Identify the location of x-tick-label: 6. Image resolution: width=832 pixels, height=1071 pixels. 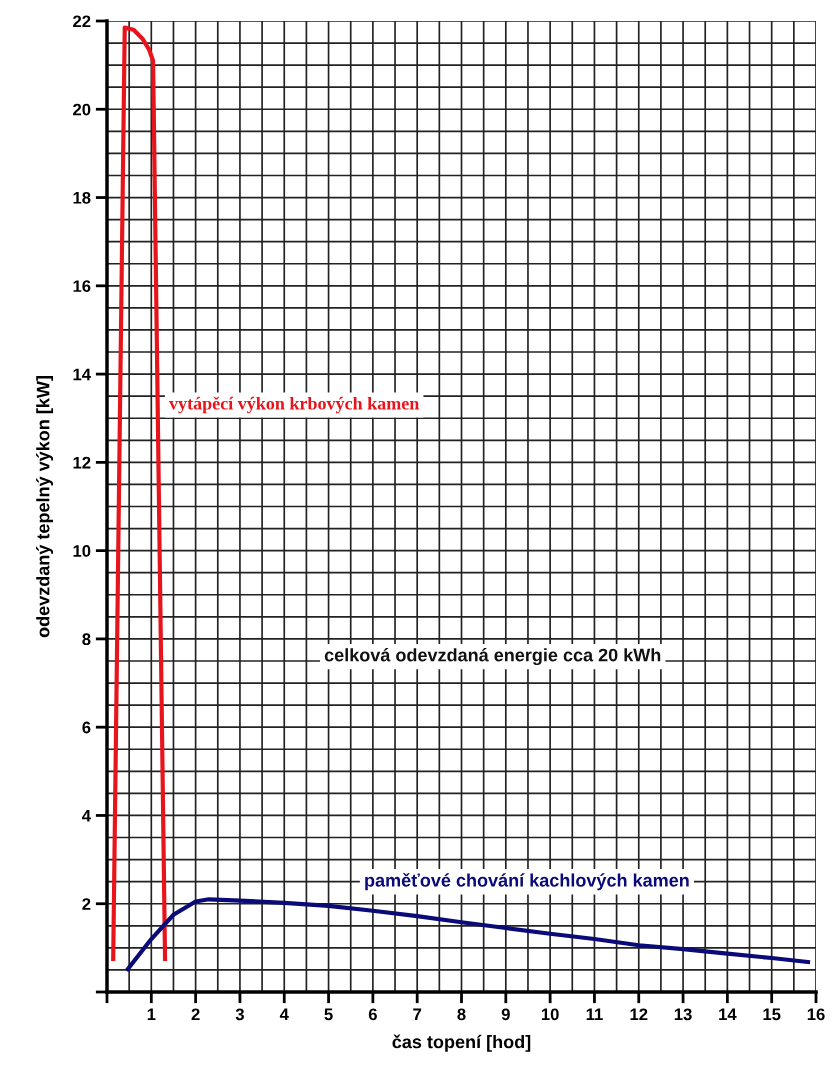
(372, 1014).